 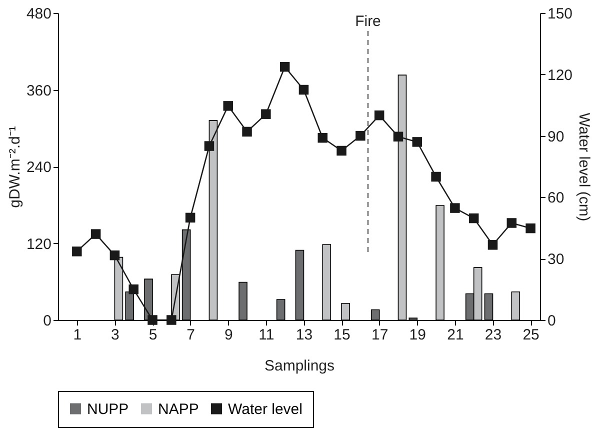 I want to click on y-tick-label: 0, so click(x=47, y=321).